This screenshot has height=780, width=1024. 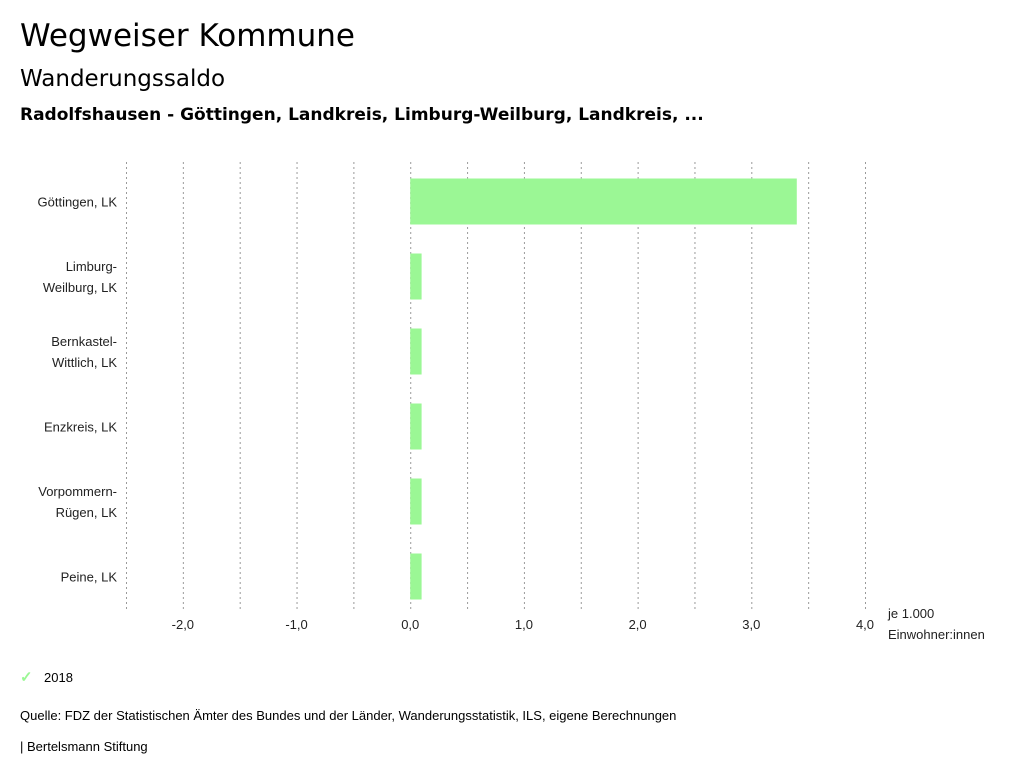 What do you see at coordinates (78, 202) in the screenshot?
I see `category-label: Göttingen, LK` at bounding box center [78, 202].